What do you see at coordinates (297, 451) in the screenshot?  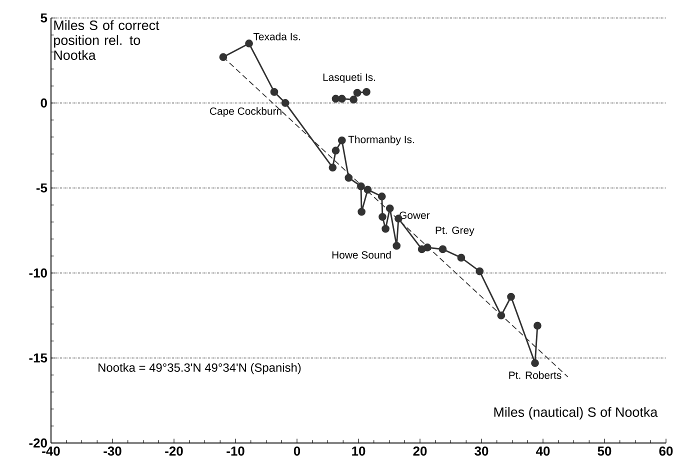 I see `x-tick-label: 0` at bounding box center [297, 451].